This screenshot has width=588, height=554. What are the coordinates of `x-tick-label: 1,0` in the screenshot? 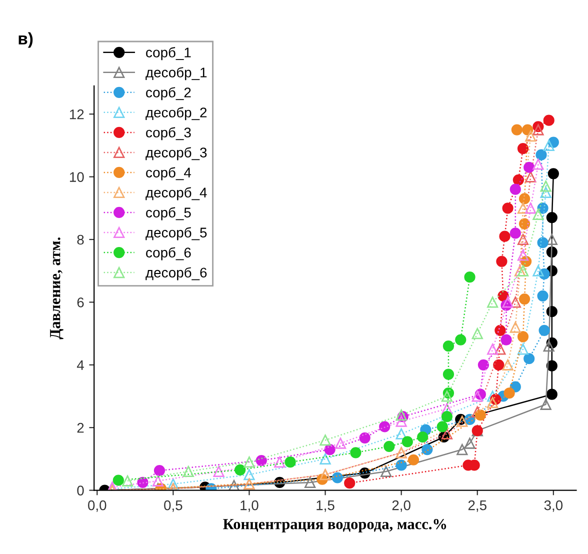 It's located at (249, 506).